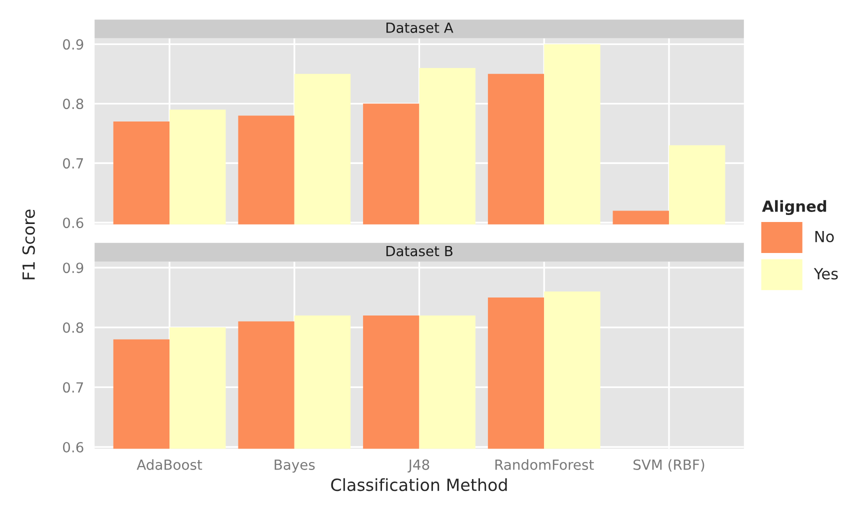 This screenshot has width=860, height=510. Describe the element at coordinates (826, 274) in the screenshot. I see `legend-label: Yes` at that location.